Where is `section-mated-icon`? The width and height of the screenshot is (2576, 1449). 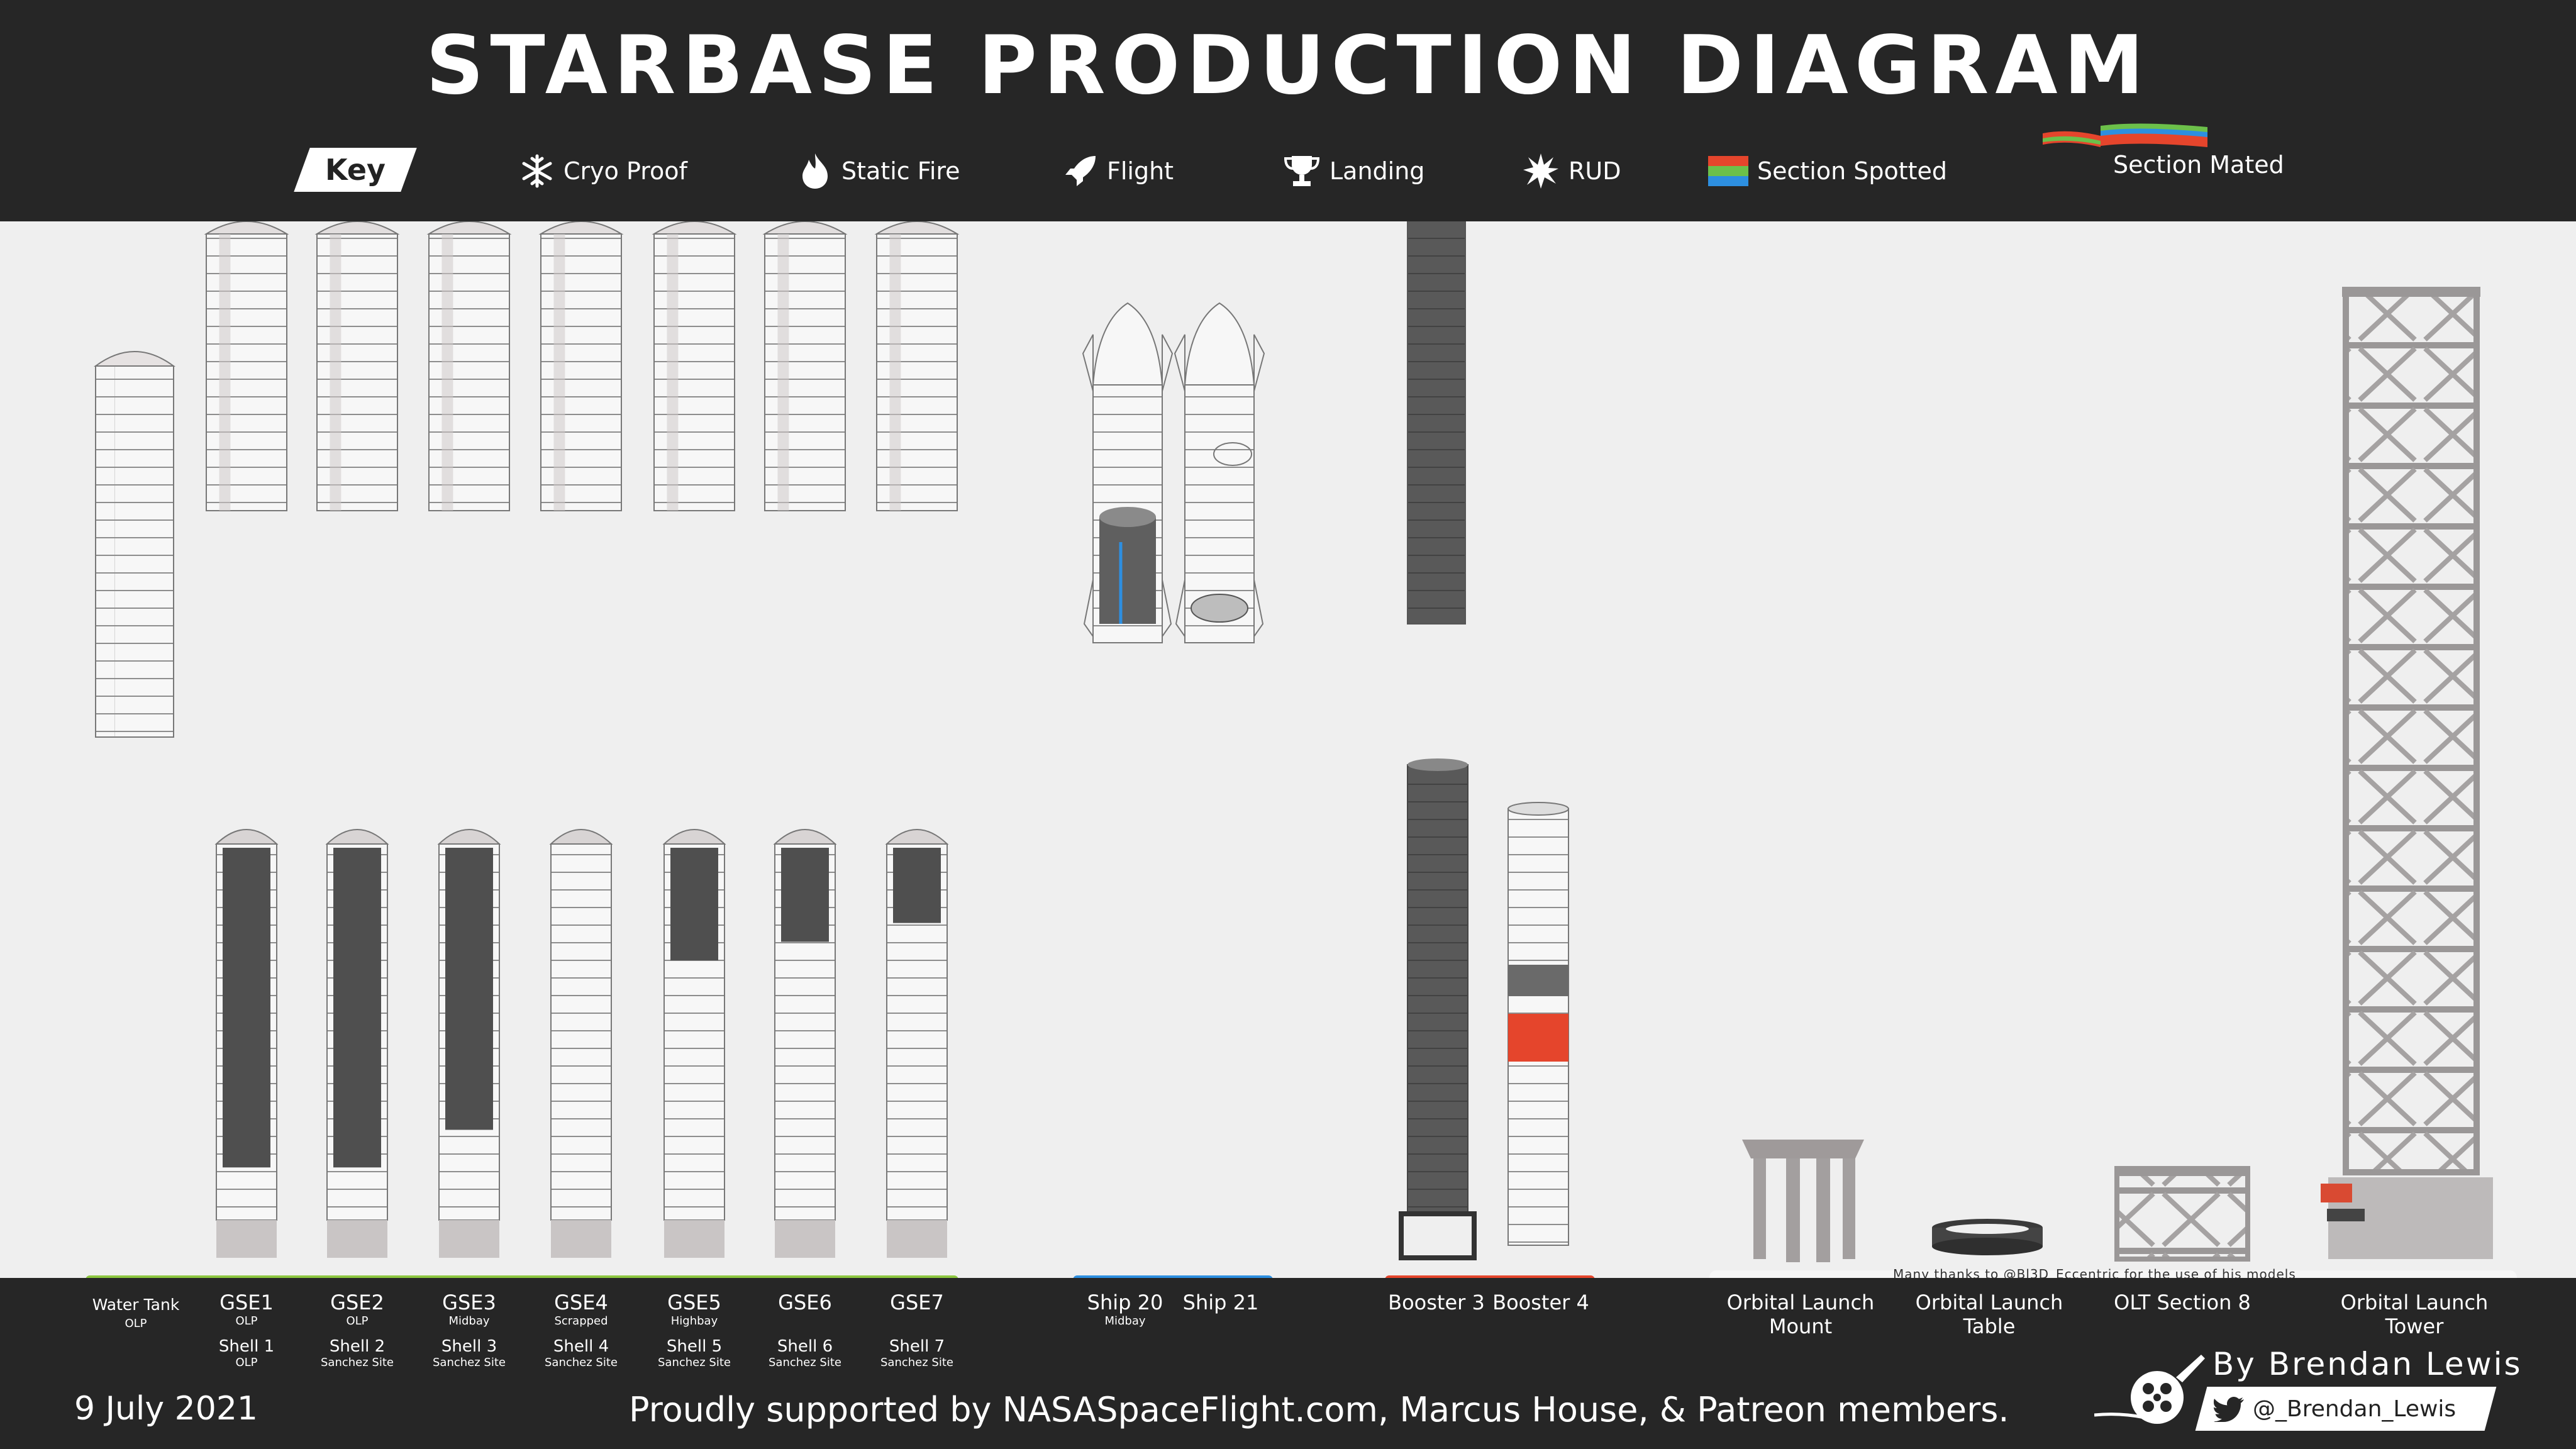 section-mated-icon is located at coordinates (2125, 135).